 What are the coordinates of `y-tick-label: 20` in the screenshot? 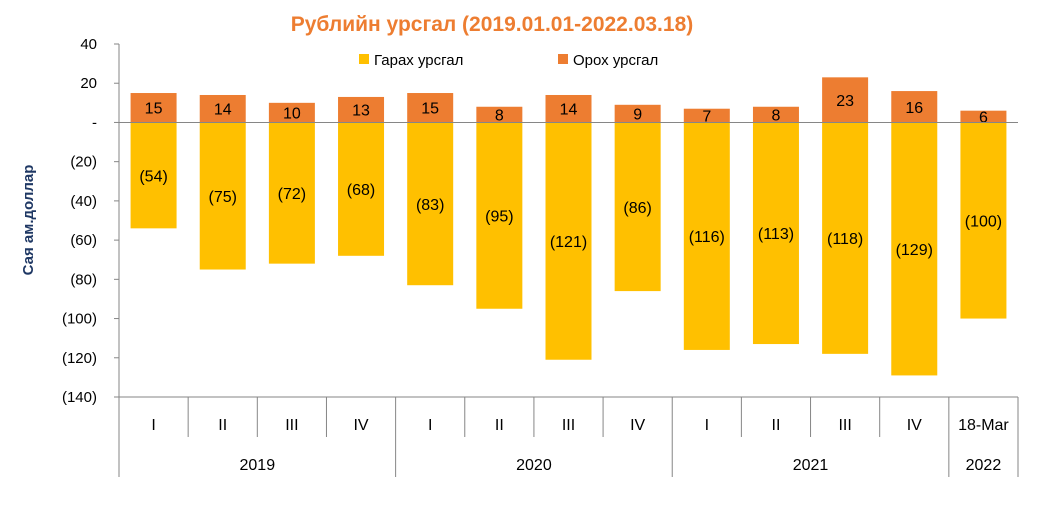 It's located at (88, 83).